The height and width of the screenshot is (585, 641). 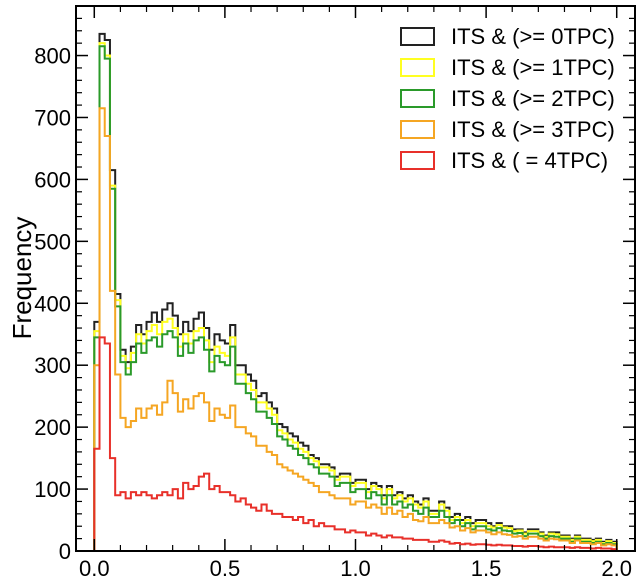 I want to click on y-tick-label: 500, so click(x=52, y=241).